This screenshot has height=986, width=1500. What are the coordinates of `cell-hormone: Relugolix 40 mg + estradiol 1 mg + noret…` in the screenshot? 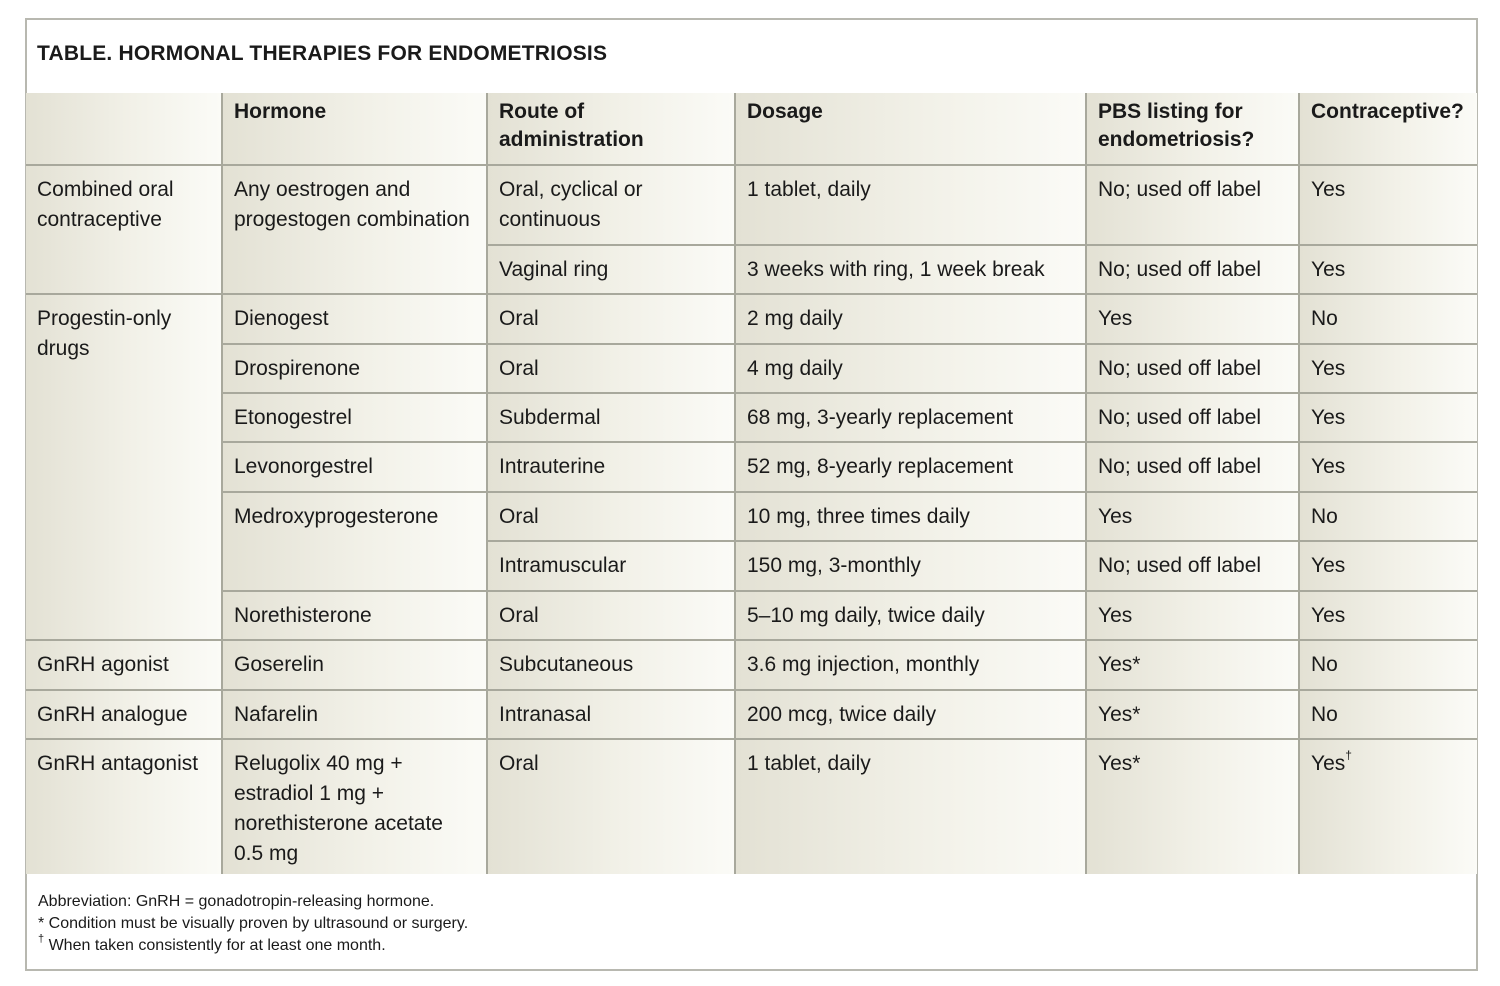 It's located at (354, 806).